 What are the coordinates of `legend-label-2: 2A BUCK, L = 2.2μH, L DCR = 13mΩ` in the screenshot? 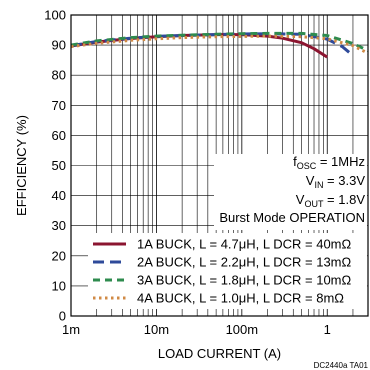 It's located at (244, 262).